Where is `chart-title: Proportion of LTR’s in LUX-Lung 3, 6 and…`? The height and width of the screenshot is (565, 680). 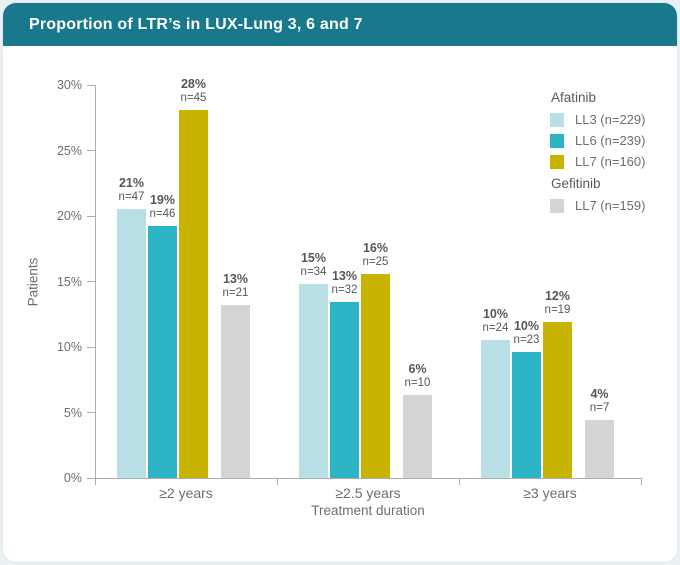 chart-title: Proportion of LTR’s in LUX-Lung 3, 6 and… is located at coordinates (196, 24).